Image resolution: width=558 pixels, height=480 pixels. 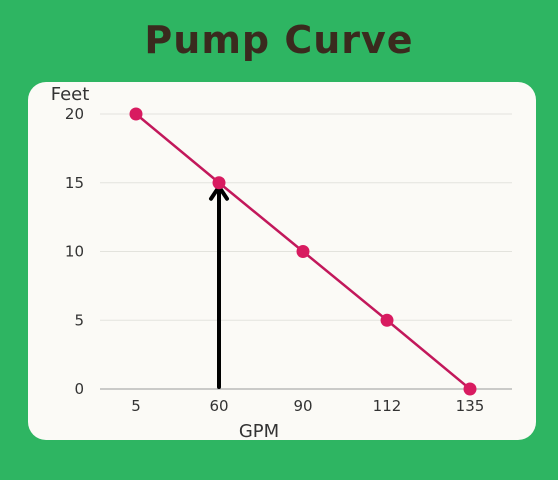 What do you see at coordinates (74, 183) in the screenshot?
I see `y-tick-label: 15` at bounding box center [74, 183].